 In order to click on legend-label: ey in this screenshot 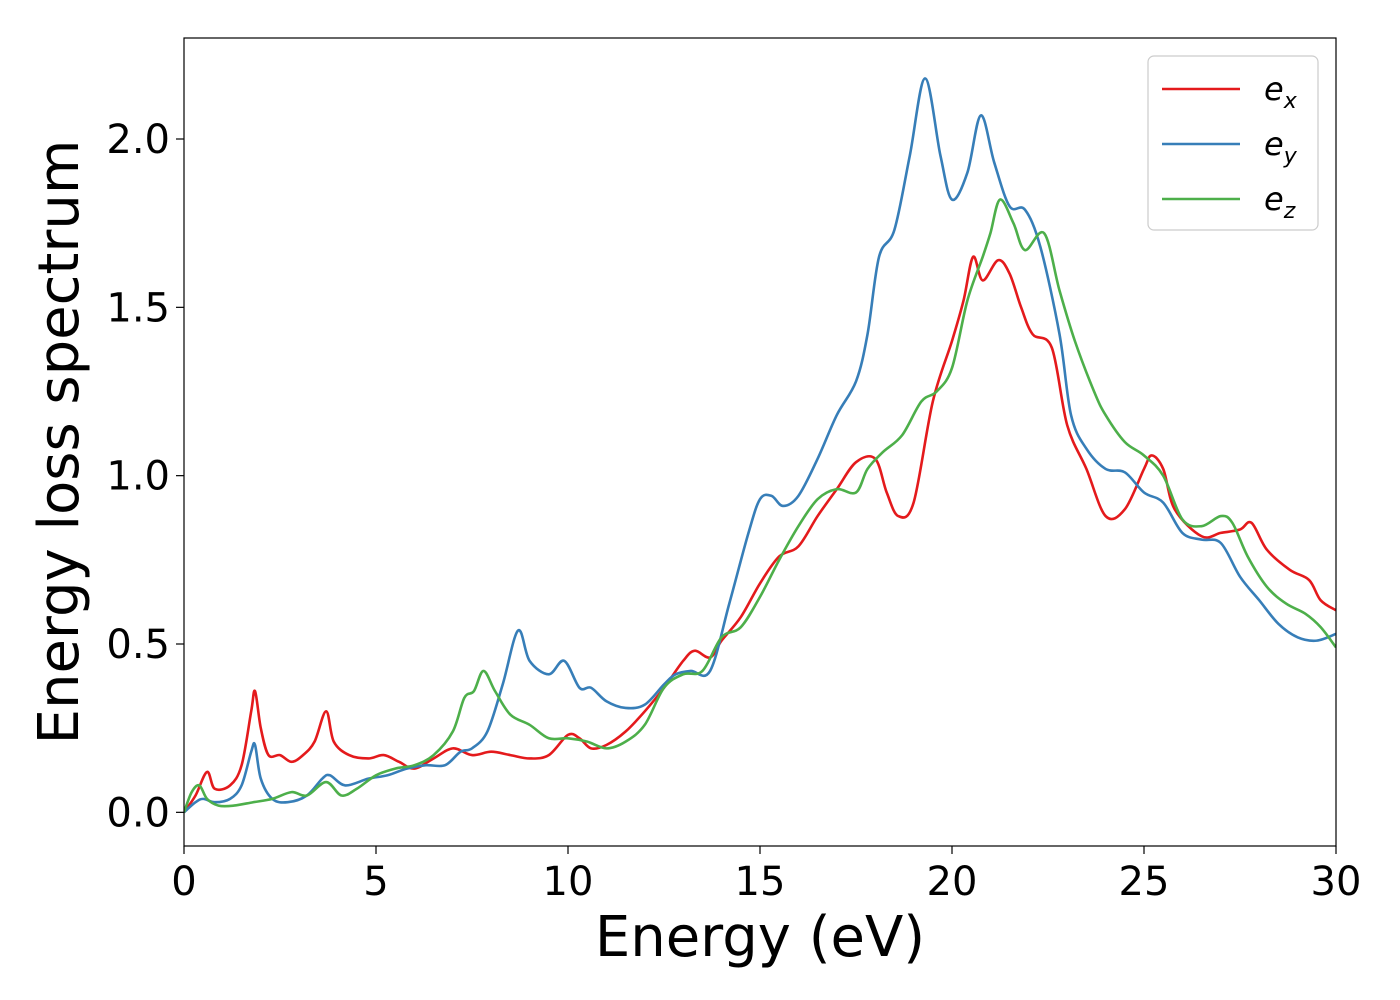, I will do `click(1281, 147)`.